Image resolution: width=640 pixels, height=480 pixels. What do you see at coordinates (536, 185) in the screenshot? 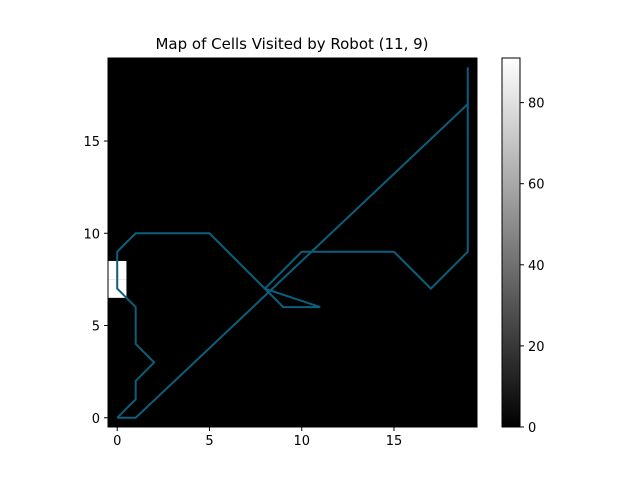
I see `colorbar-tick-label: 60` at bounding box center [536, 185].